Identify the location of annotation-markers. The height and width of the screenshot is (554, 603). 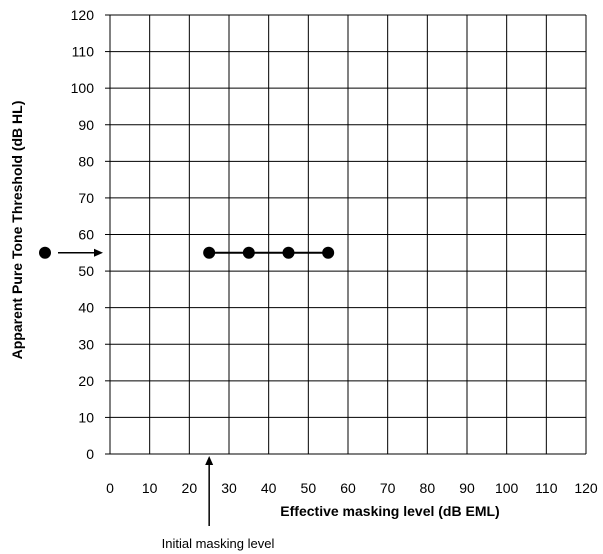
(126, 386).